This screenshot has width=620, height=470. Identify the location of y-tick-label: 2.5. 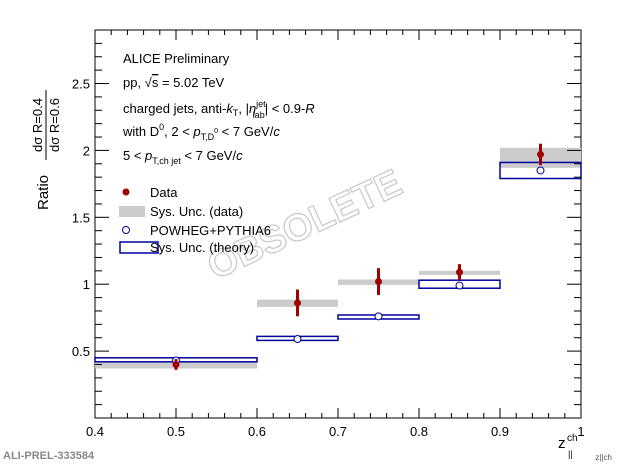
(81, 84).